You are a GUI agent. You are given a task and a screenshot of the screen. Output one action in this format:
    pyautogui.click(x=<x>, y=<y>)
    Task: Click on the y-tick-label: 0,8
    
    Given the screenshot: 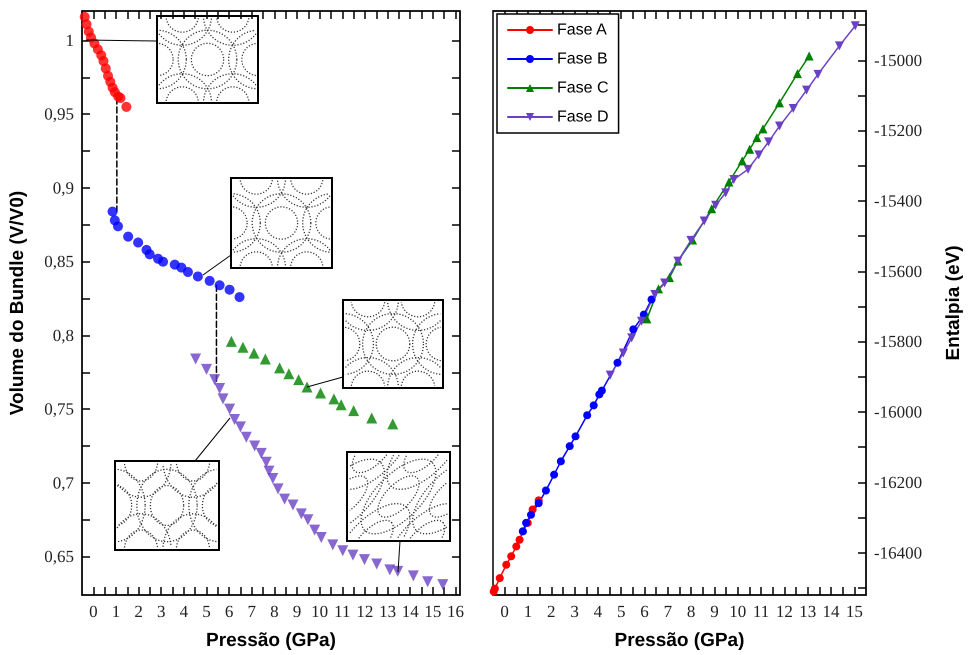 What is the action you would take?
    pyautogui.click(x=63, y=335)
    